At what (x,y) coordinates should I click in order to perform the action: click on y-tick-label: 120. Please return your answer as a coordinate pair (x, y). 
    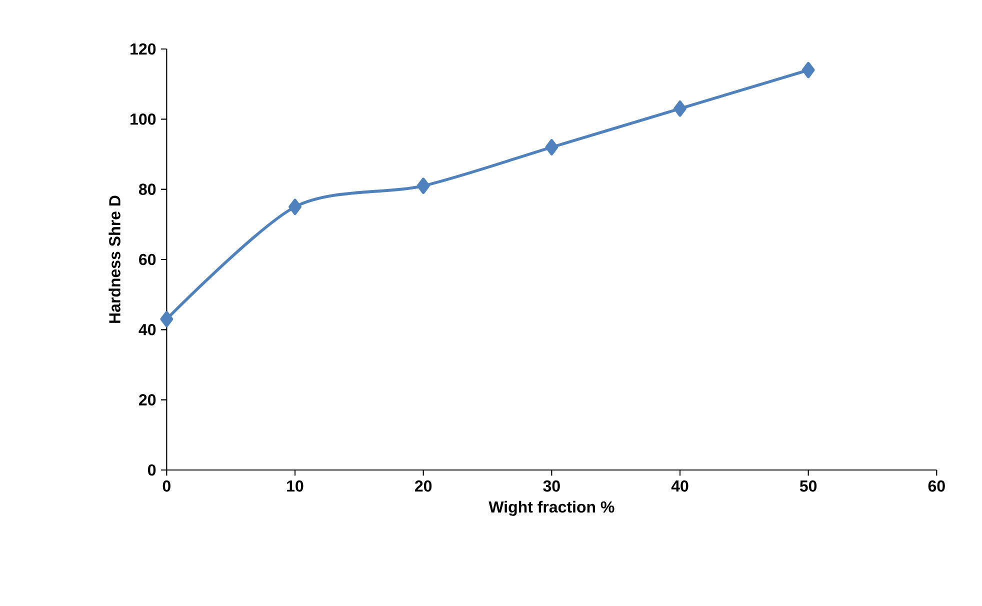
    Looking at the image, I should click on (143, 49).